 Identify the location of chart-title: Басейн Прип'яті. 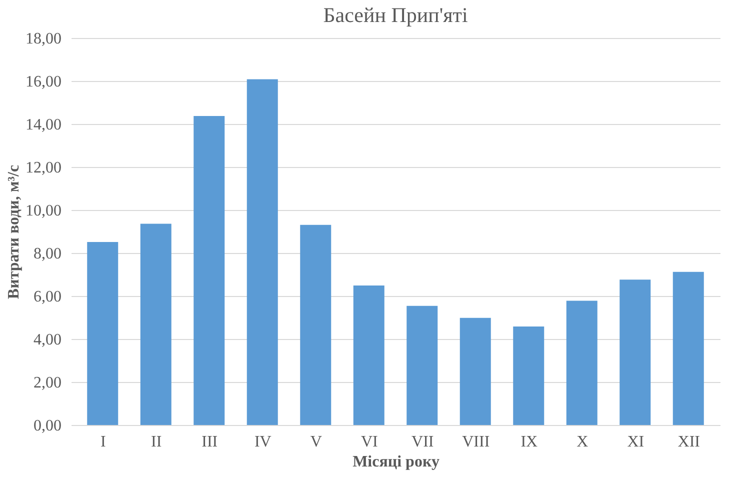
(395, 15).